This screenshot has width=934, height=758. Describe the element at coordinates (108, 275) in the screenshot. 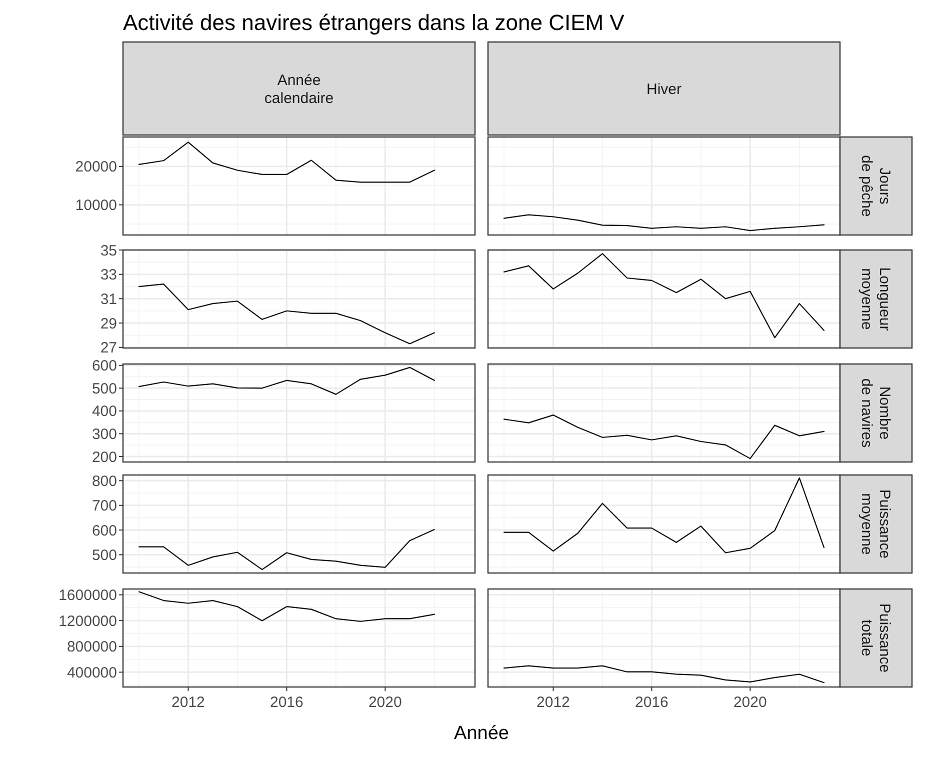

I see `y-tick-label: 33` at that location.